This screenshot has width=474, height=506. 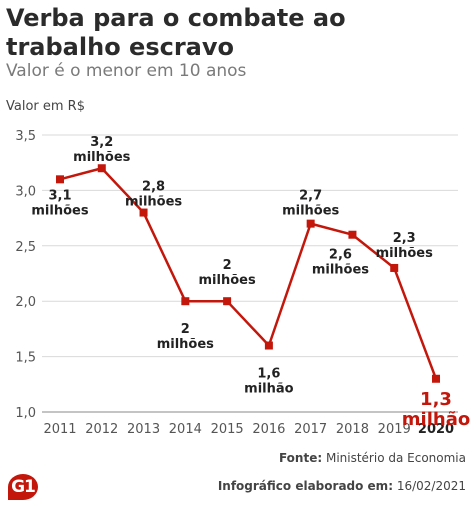 I want to click on data-label-value: 2,8, so click(x=153, y=187).